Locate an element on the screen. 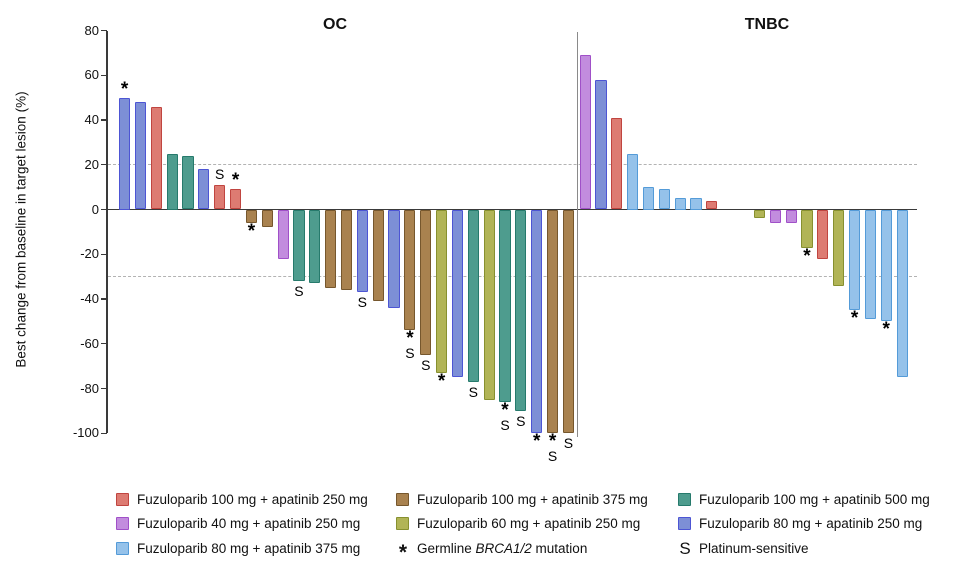 The width and height of the screenshot is (976, 578). y-axis-line is located at coordinates (107, 232).